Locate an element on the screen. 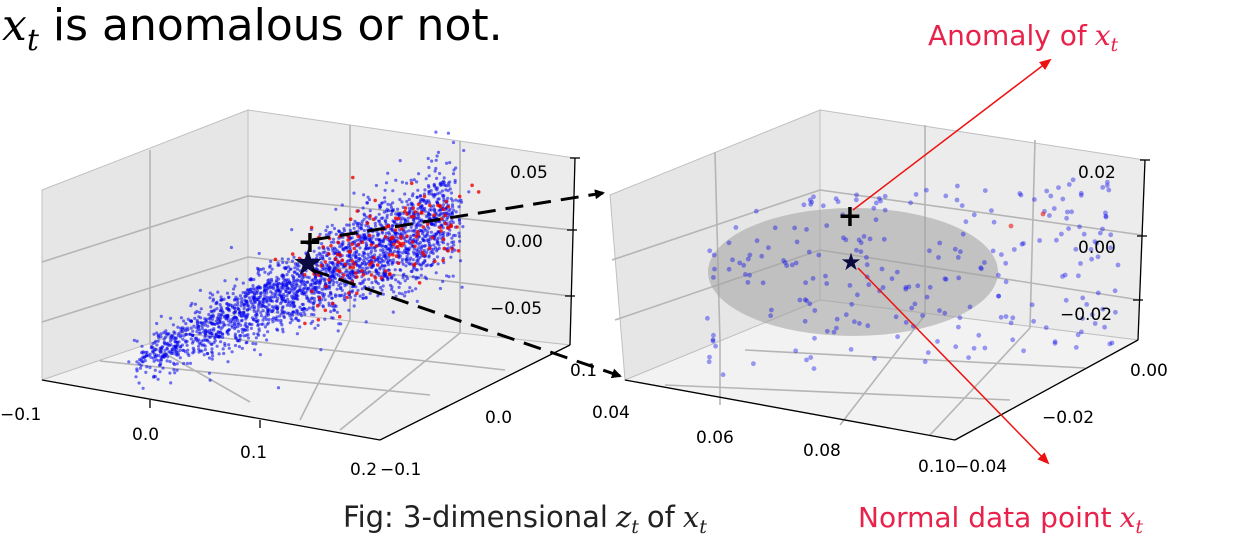 This screenshot has height=541, width=1245. right-z-tick-0: 0.02 is located at coordinates (1097, 173).